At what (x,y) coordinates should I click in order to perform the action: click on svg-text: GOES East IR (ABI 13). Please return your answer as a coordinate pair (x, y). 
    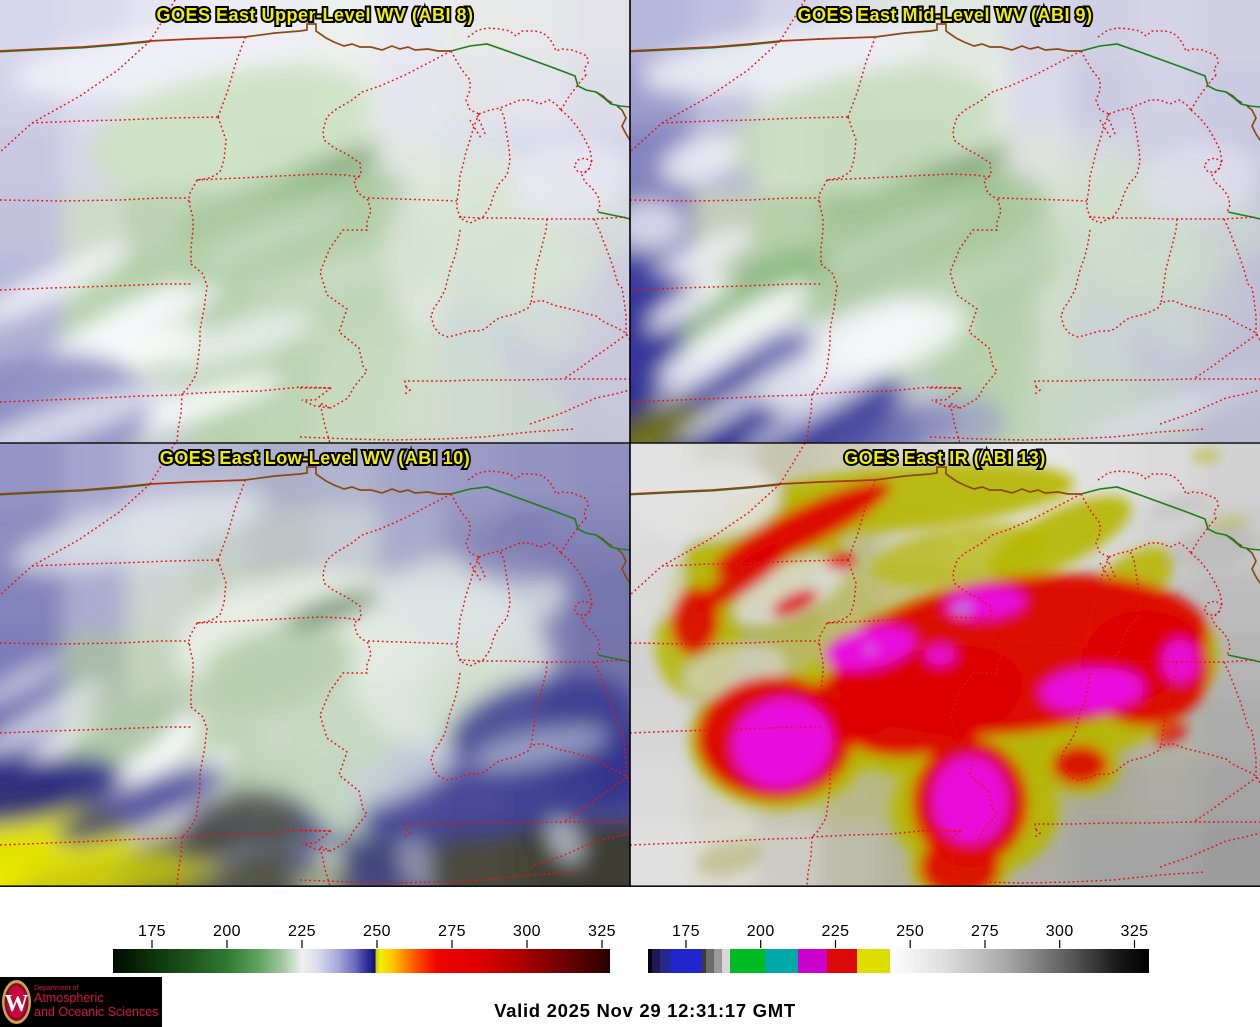
    Looking at the image, I should click on (945, 458).